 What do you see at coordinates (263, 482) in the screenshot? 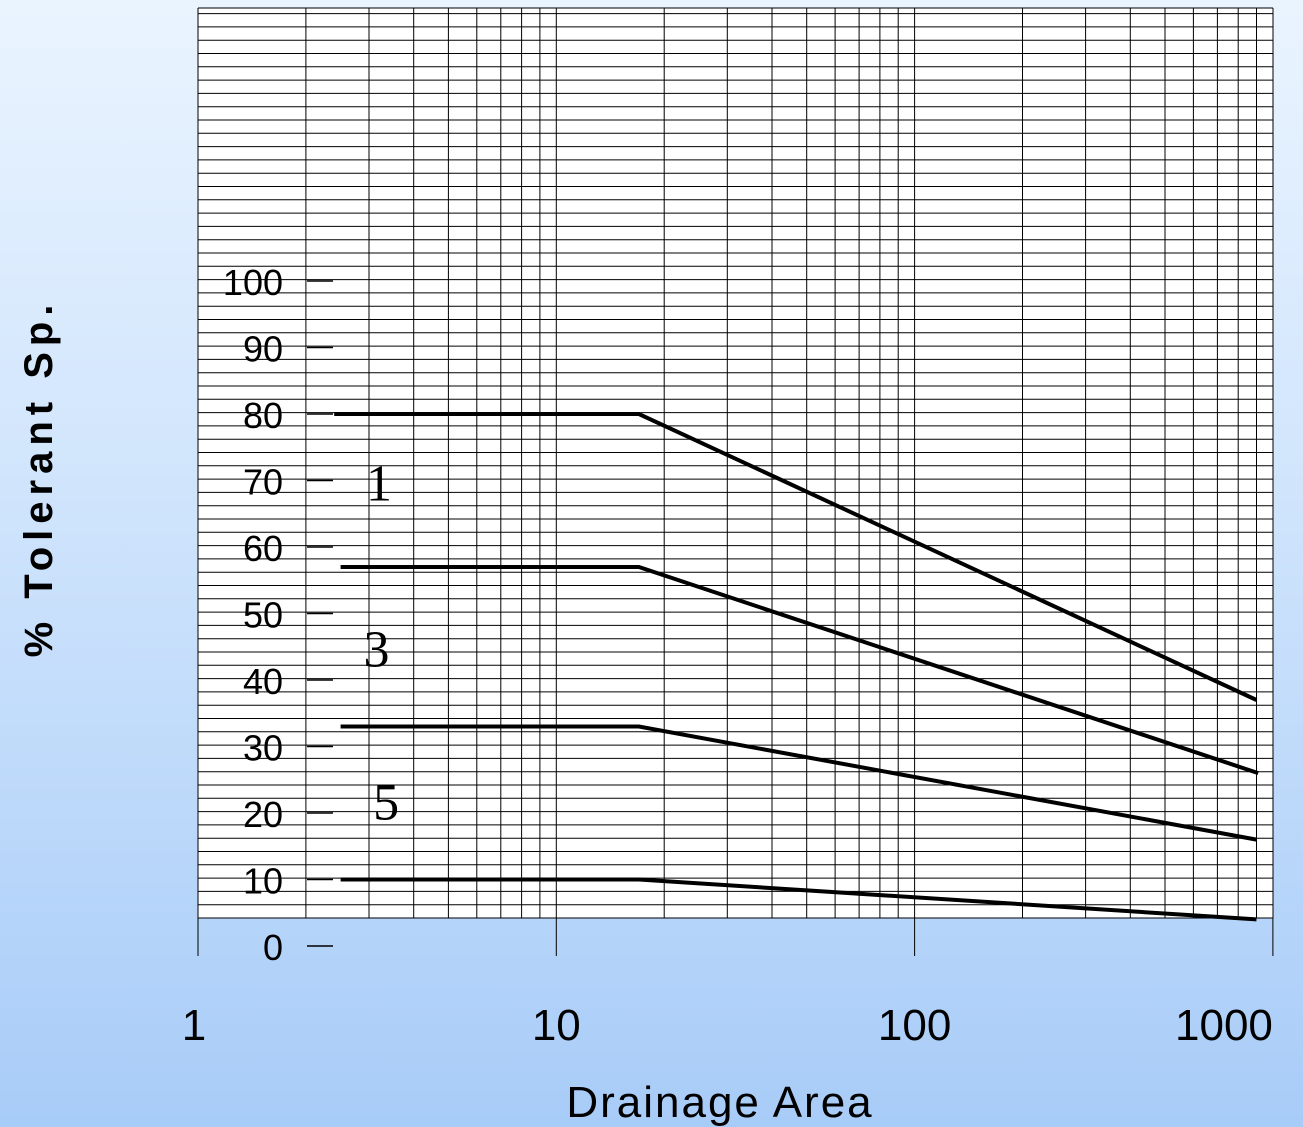
I see `y-tick-label: 70` at bounding box center [263, 482].